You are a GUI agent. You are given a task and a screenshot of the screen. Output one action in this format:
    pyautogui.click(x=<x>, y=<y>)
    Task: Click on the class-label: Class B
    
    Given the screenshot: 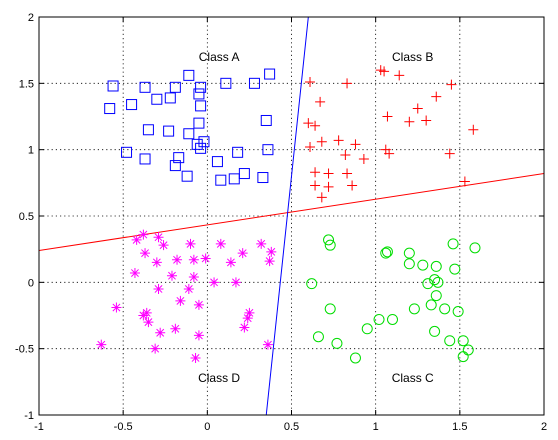 What is the action you would take?
    pyautogui.click(x=412, y=57)
    